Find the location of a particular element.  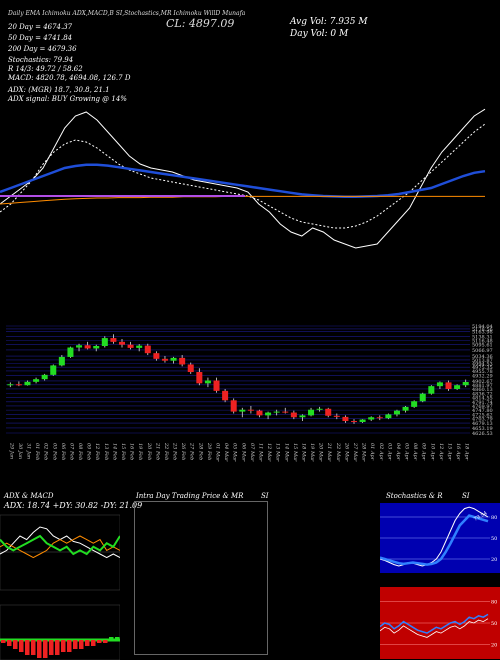

stoch-tick-label: 20 is located at coordinates (494, 560).